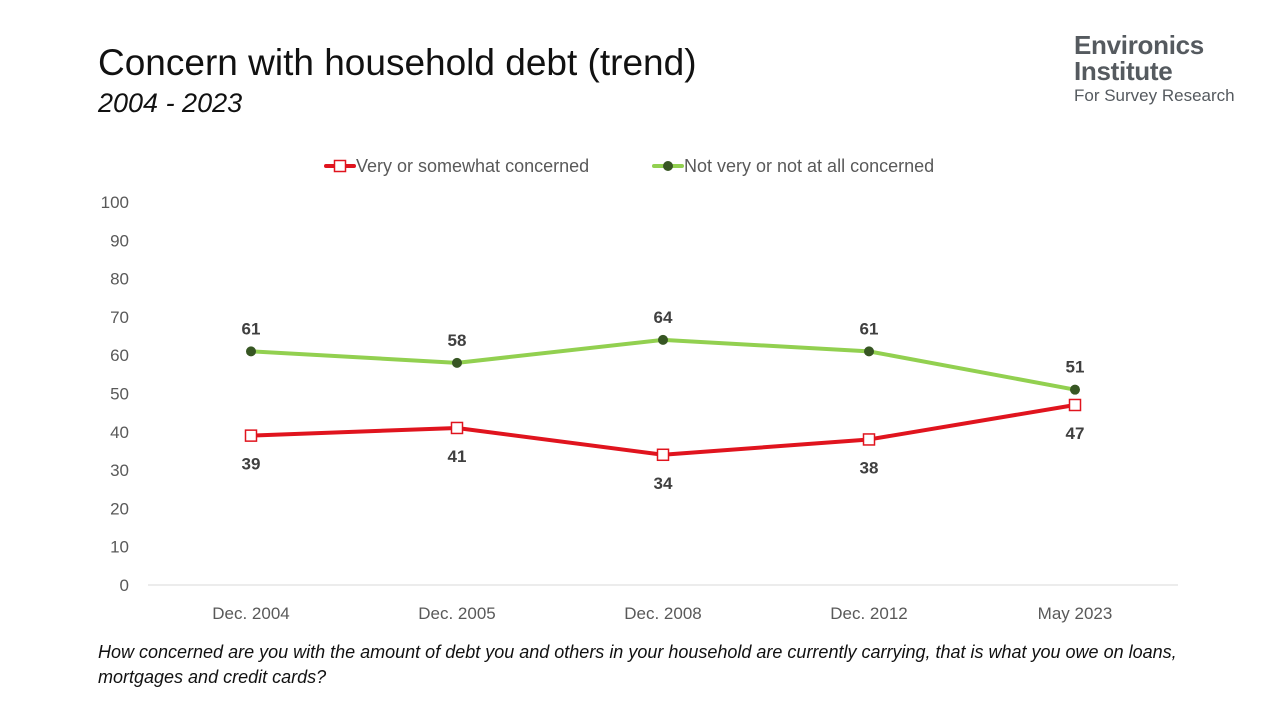  What do you see at coordinates (119, 279) in the screenshot?
I see `y-tick-label: 80` at bounding box center [119, 279].